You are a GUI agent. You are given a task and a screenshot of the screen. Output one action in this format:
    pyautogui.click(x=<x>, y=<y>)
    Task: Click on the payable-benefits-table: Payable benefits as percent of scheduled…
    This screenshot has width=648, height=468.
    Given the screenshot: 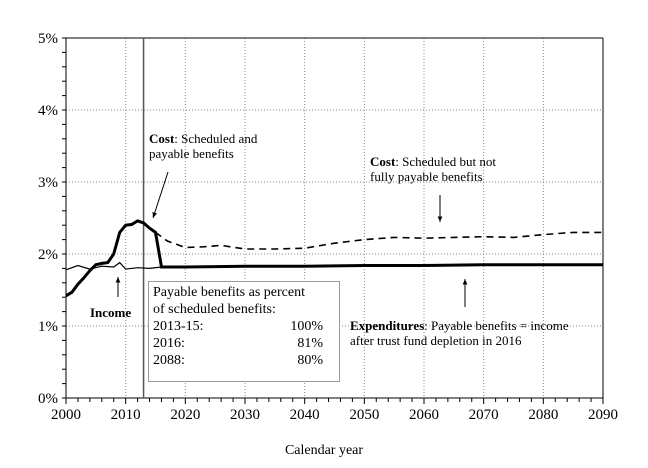 What is the action you would take?
    pyautogui.click(x=244, y=331)
    